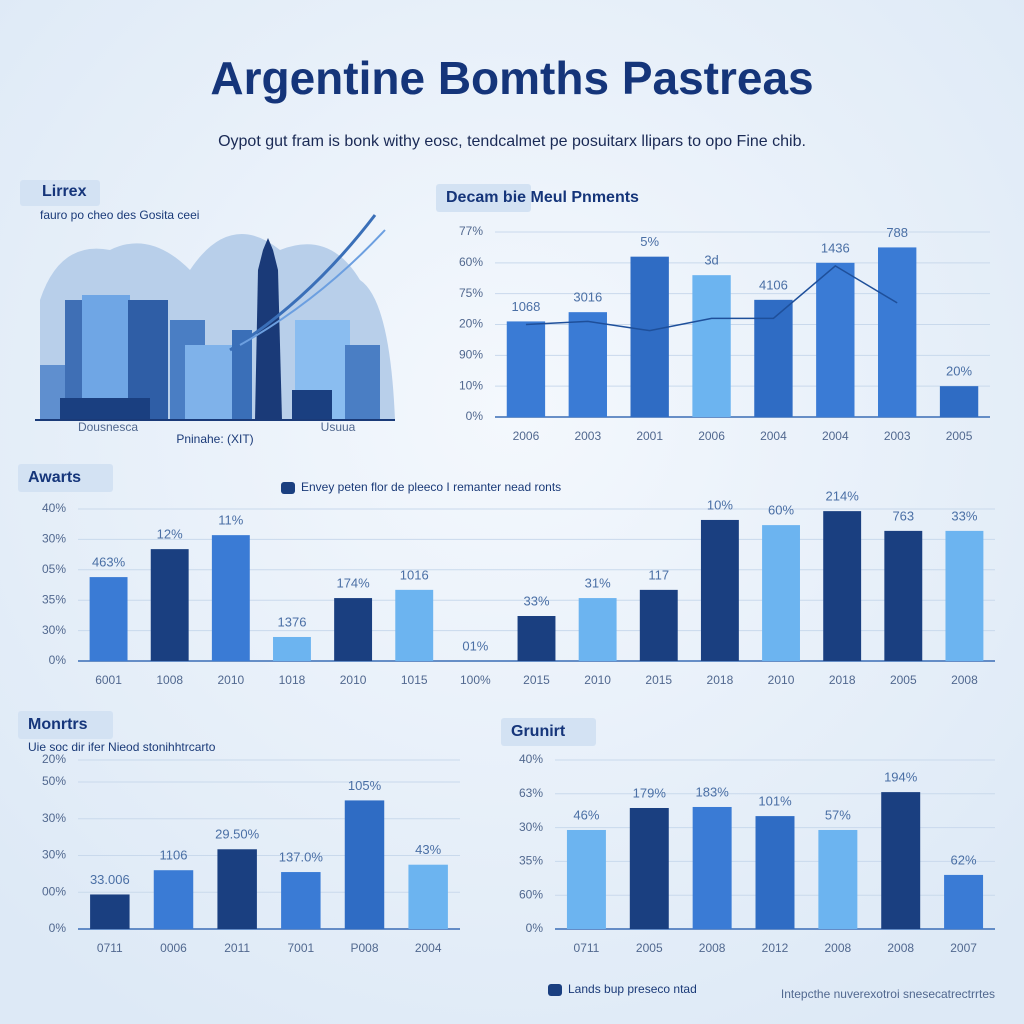 Image resolution: width=1024 pixels, height=1024 pixels. Describe the element at coordinates (838, 814) in the screenshot. I see `data-label: 57%` at that location.